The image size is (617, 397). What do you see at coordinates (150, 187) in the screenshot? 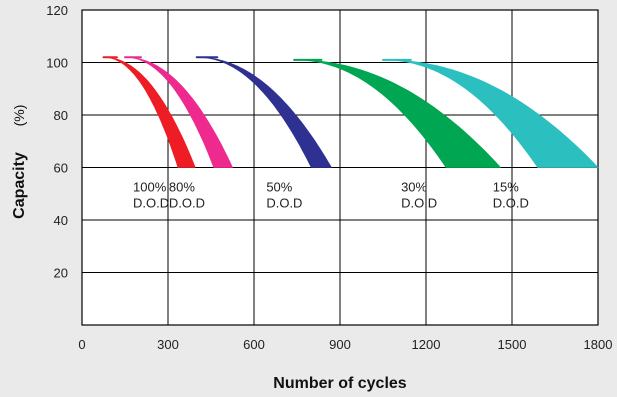
I see `dod-label-percent: 100%` at bounding box center [150, 187].